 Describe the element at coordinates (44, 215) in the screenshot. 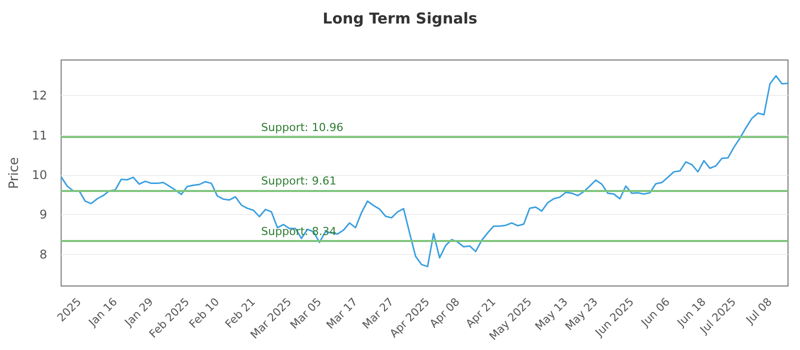

I see `y-tick-label: 9` at that location.